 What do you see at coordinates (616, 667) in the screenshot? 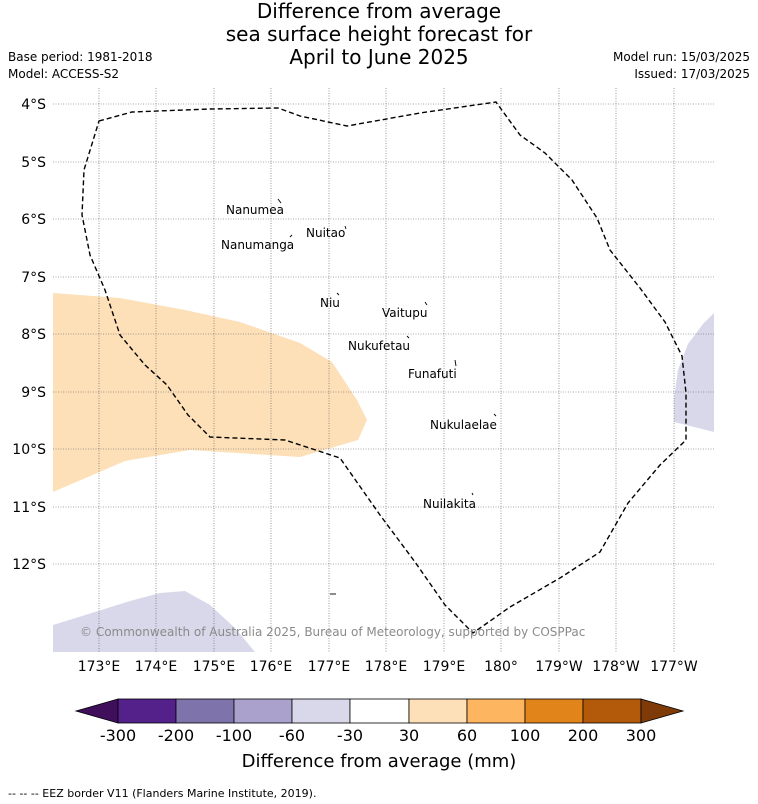
I see `lon-label: 178°W` at bounding box center [616, 667].